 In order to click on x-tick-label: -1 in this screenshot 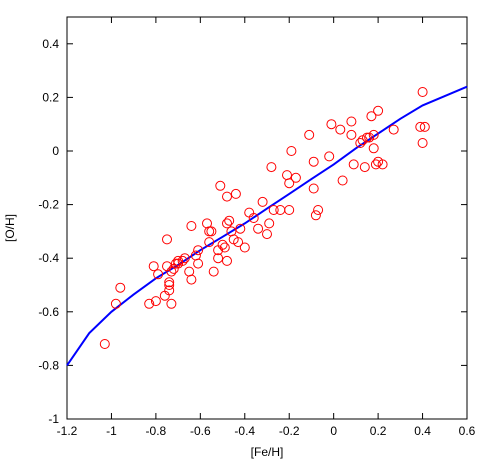, I will do `click(111, 431)`.